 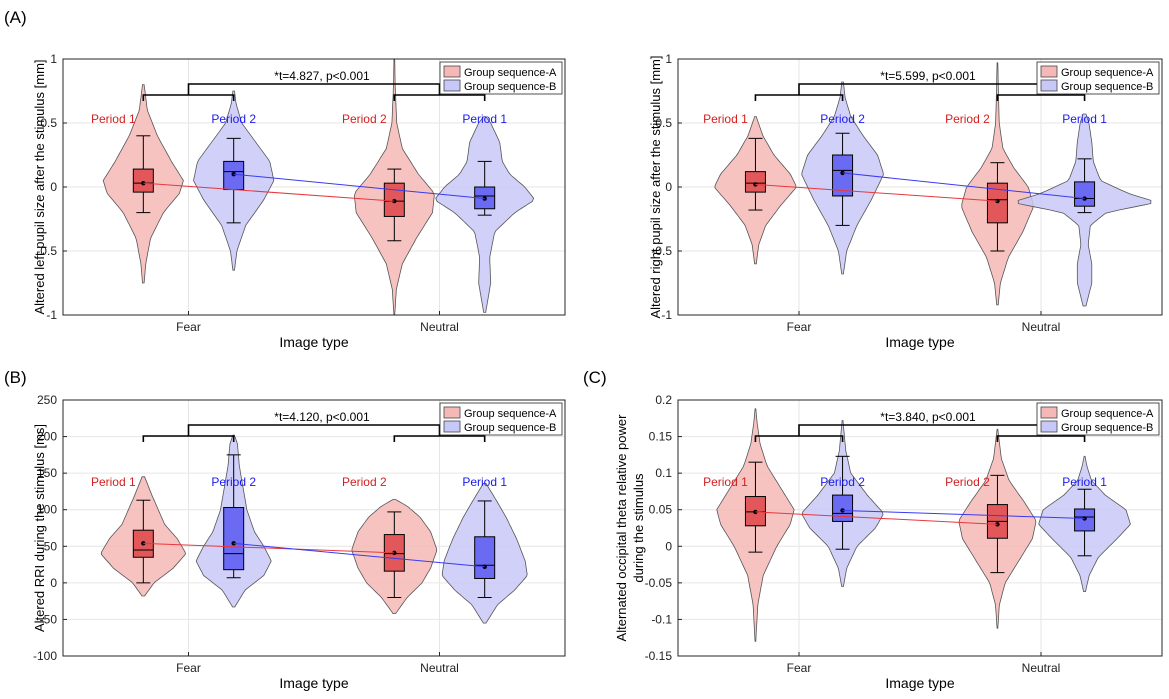 I want to click on stat-label: *t=3.840, p<0.001, so click(x=928, y=417).